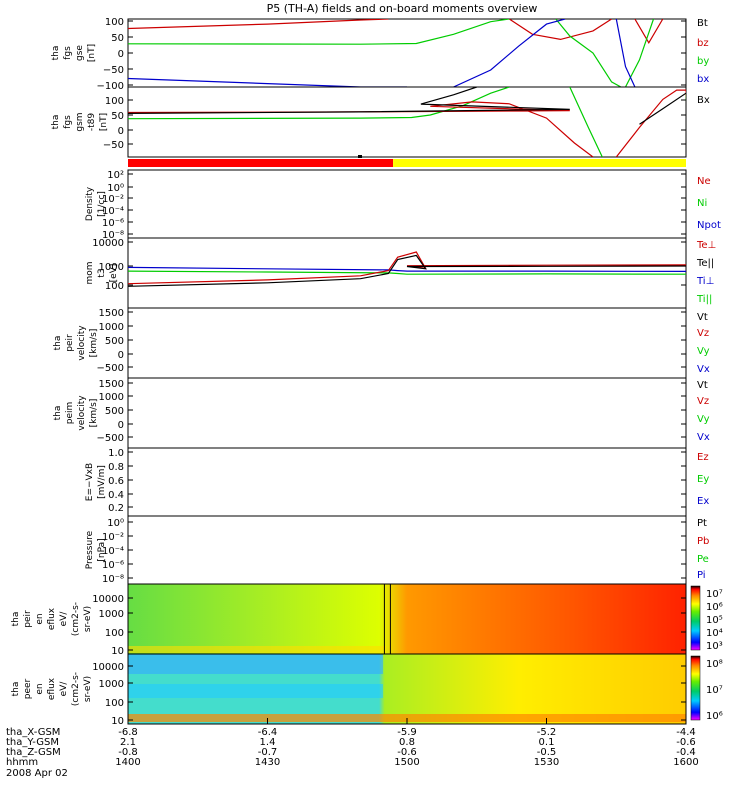  What do you see at coordinates (111, 614) in the screenshot?
I see `y-tick-label: 1000` at bounding box center [111, 614].